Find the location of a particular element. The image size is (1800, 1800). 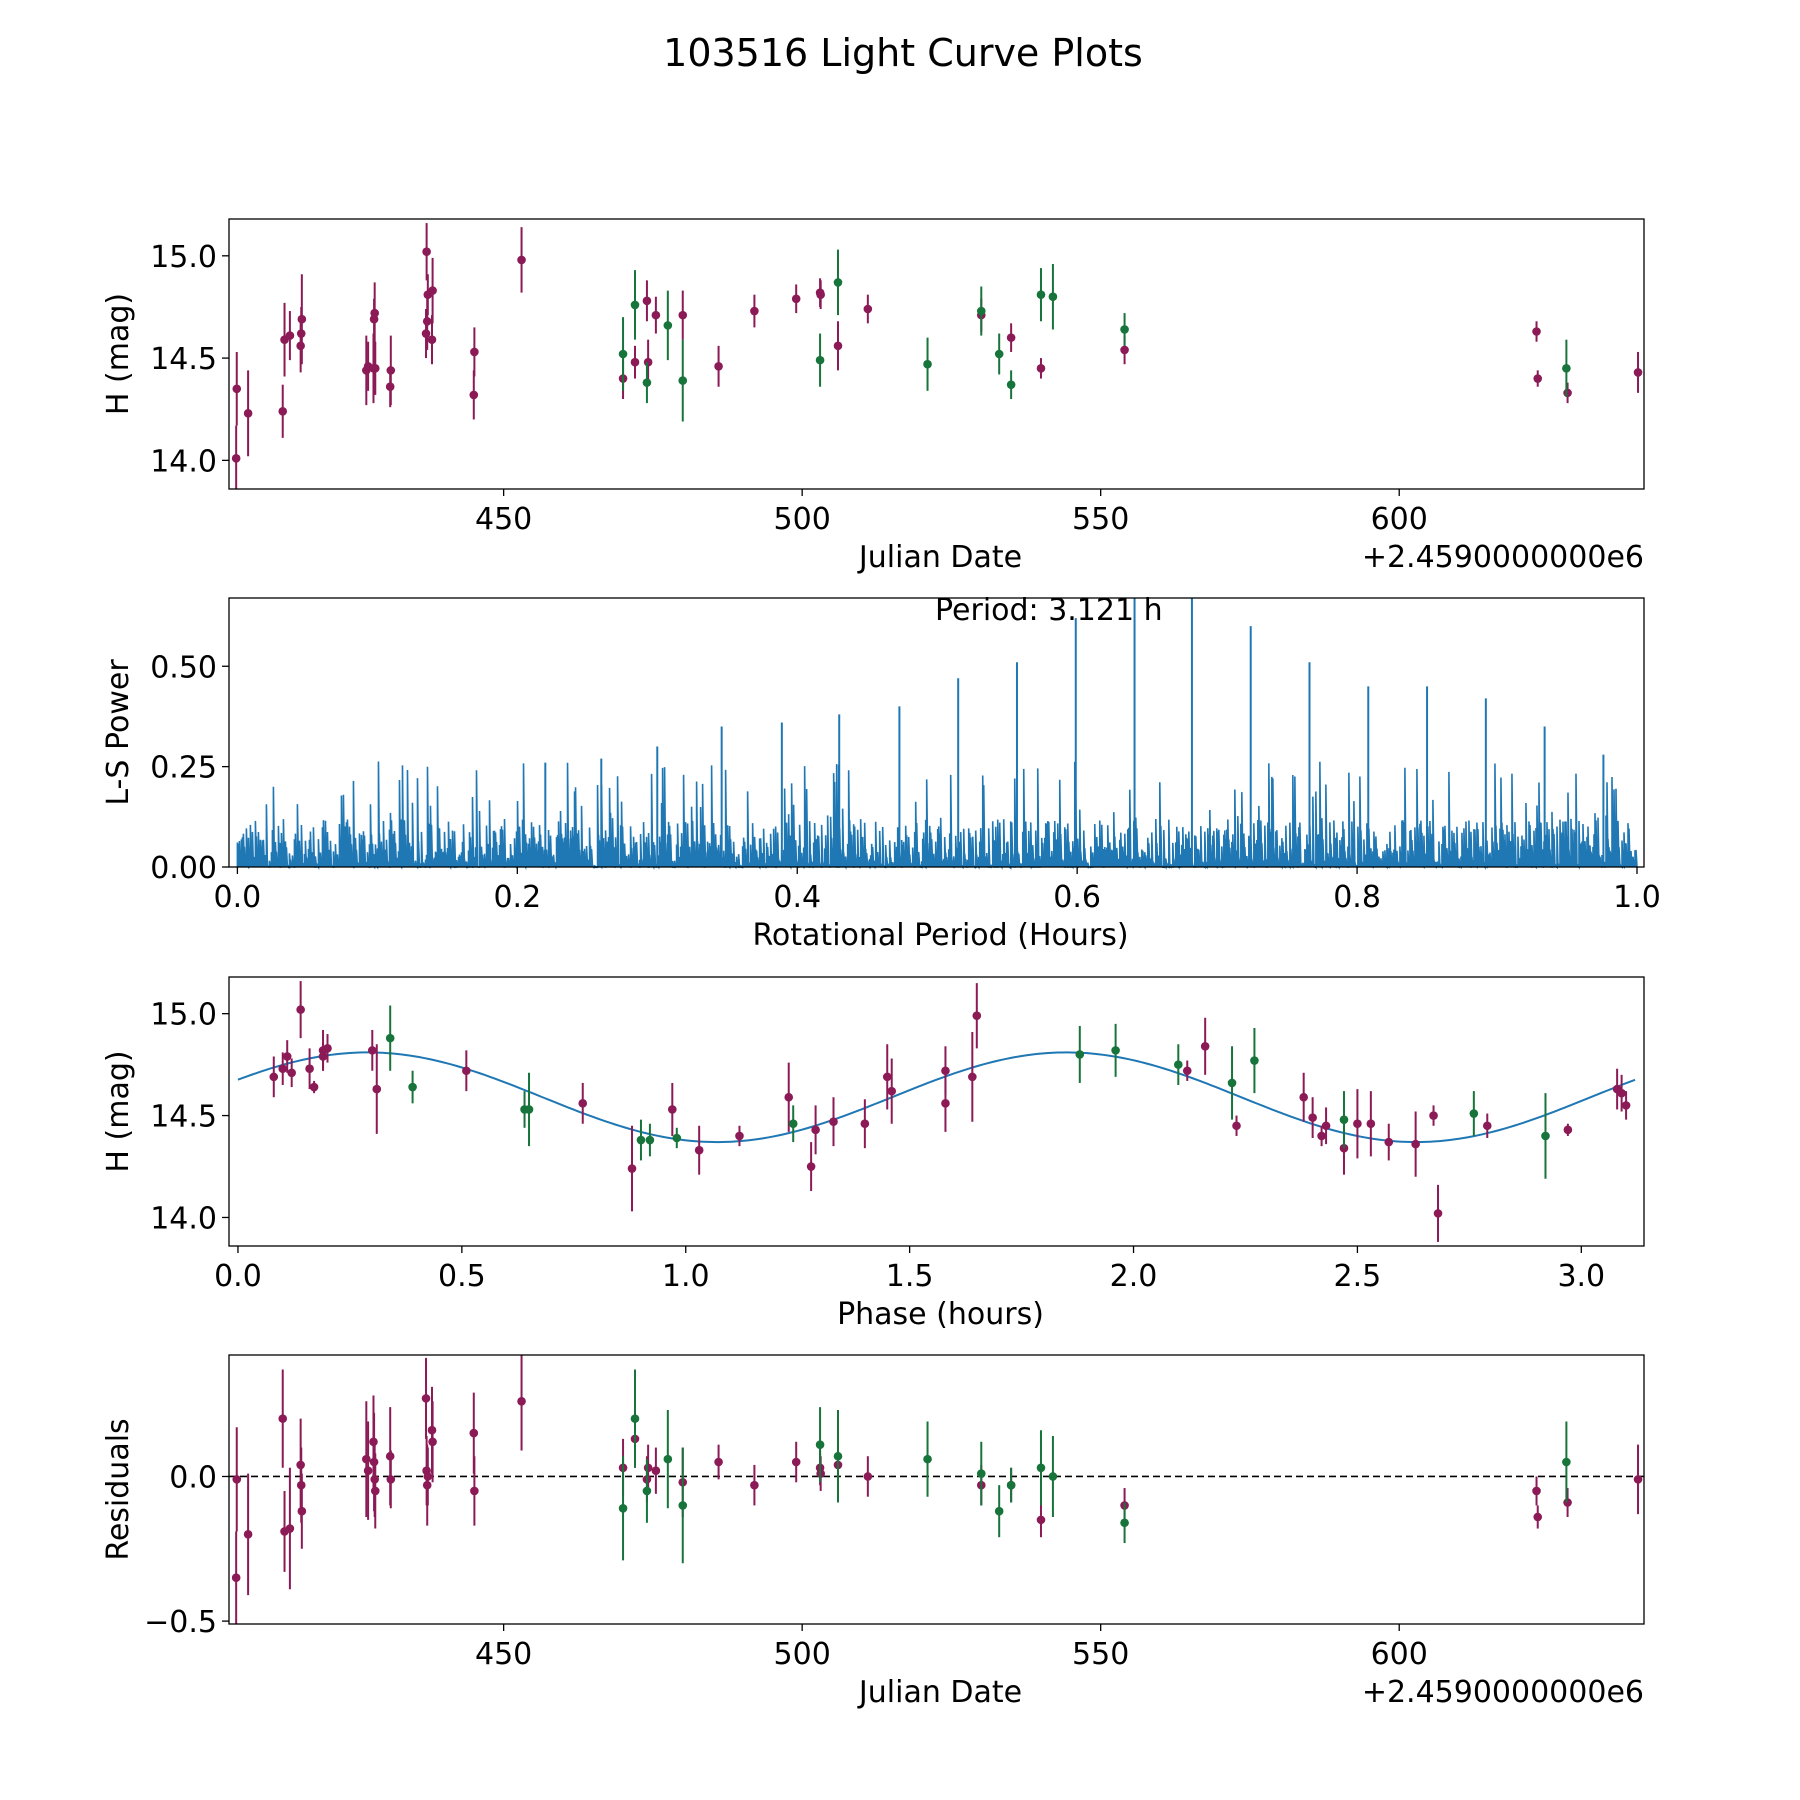

lightcurve-xtick-label: 500 is located at coordinates (802, 519).